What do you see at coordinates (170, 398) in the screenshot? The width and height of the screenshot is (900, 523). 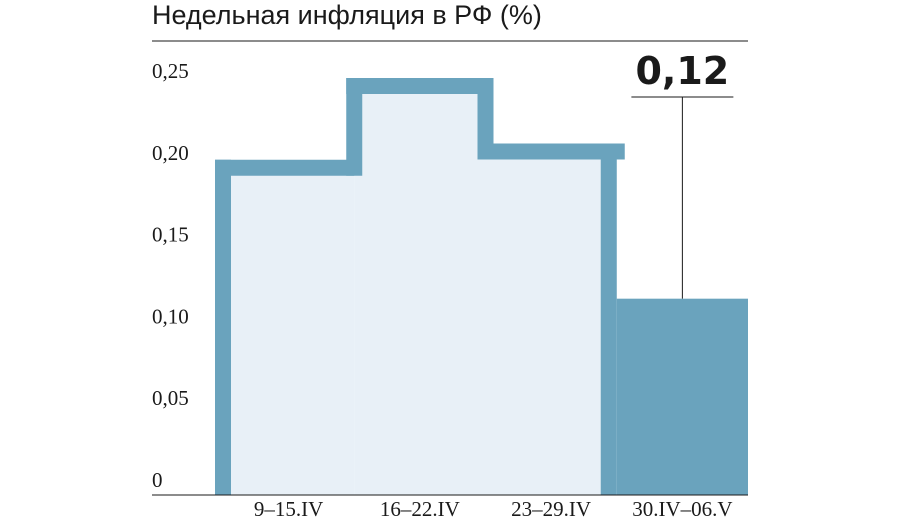 I see `y-tick-label: 0,05` at bounding box center [170, 398].